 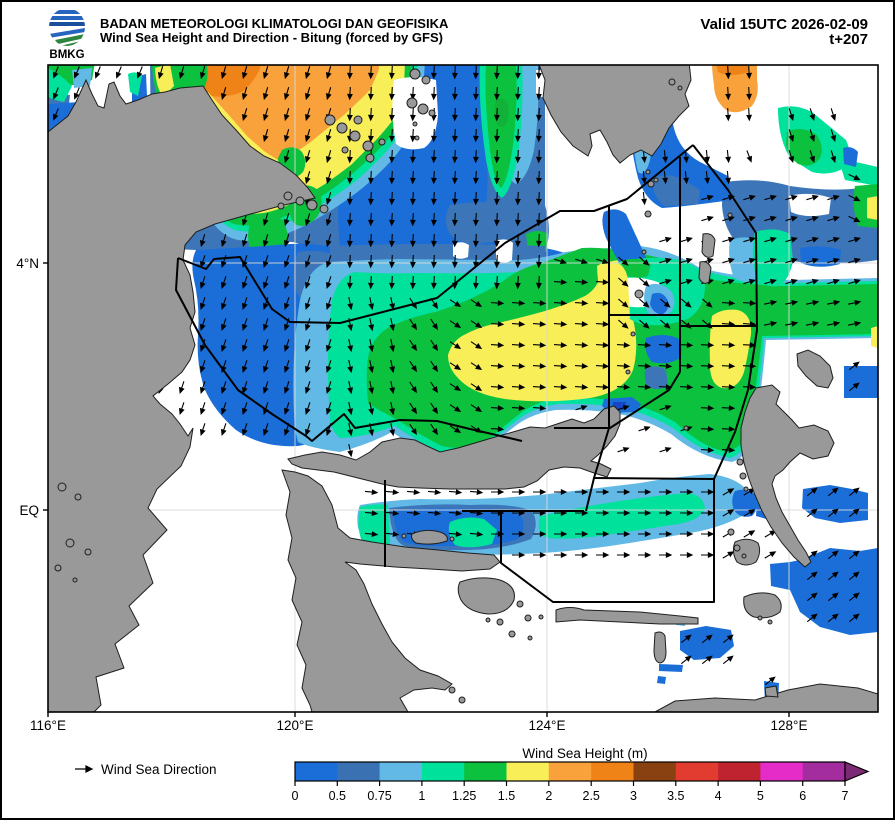 I want to click on svg-text: 124°E, so click(x=547, y=725).